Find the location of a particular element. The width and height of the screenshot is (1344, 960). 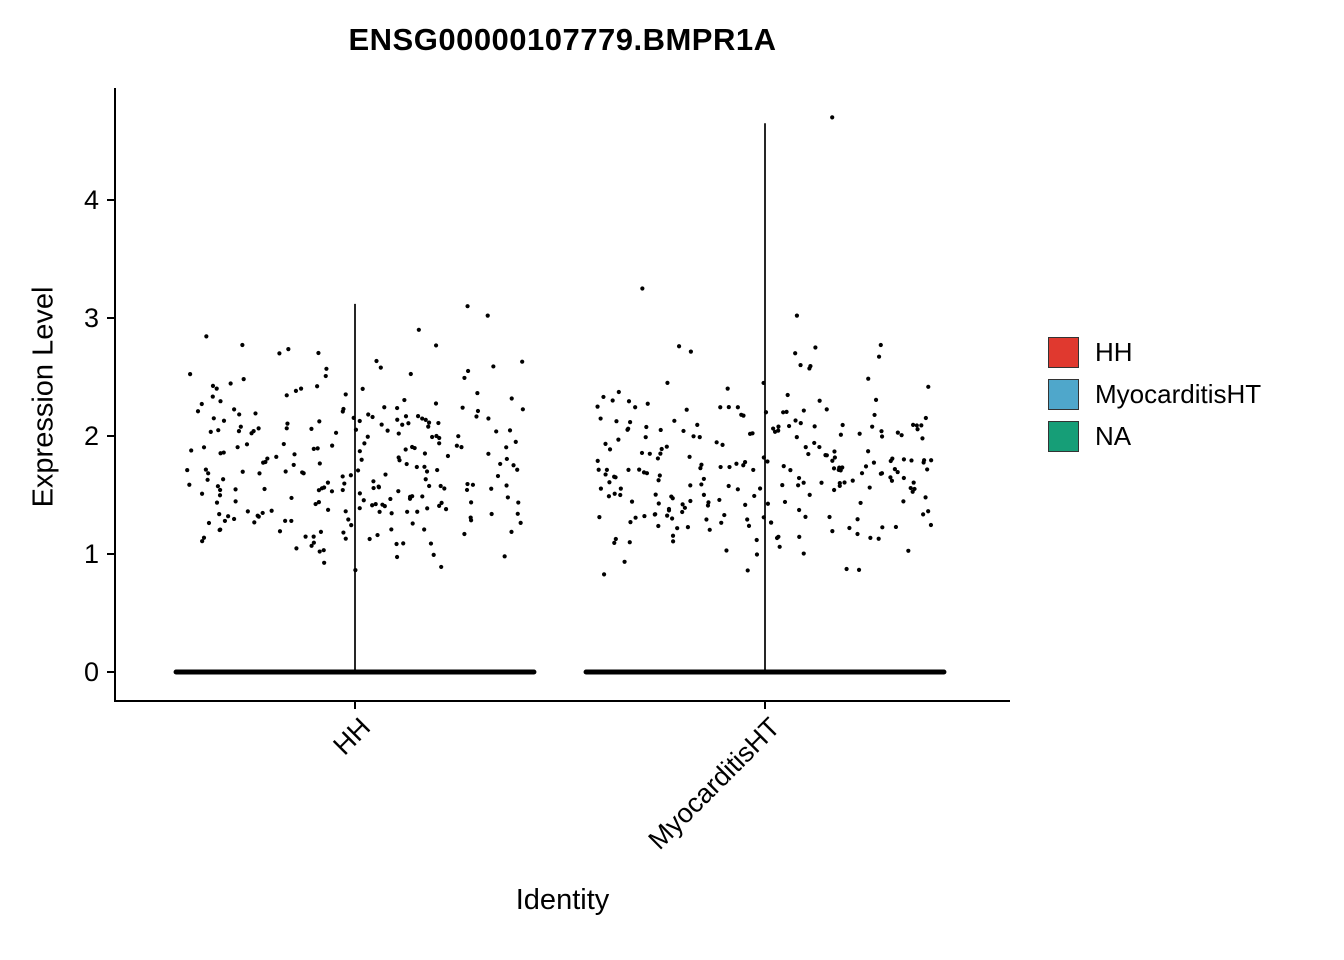

legend-swatch-myocarditisht is located at coordinates (1063, 394).